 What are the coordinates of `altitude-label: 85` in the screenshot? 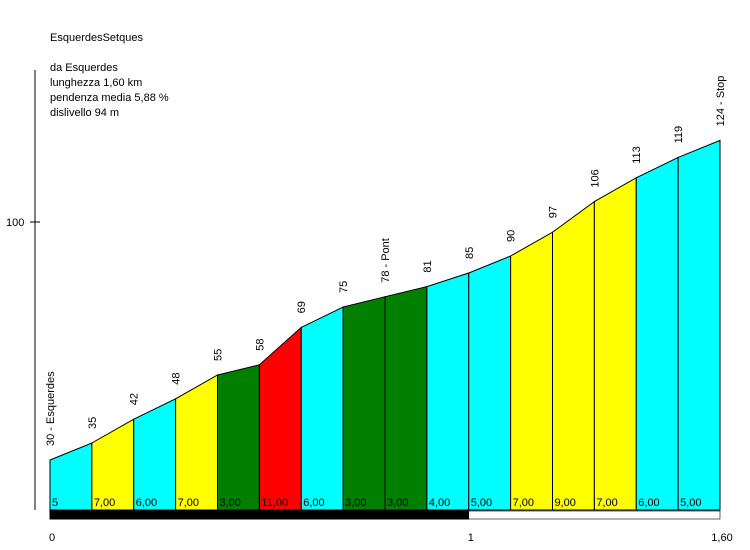 It's located at (470, 253).